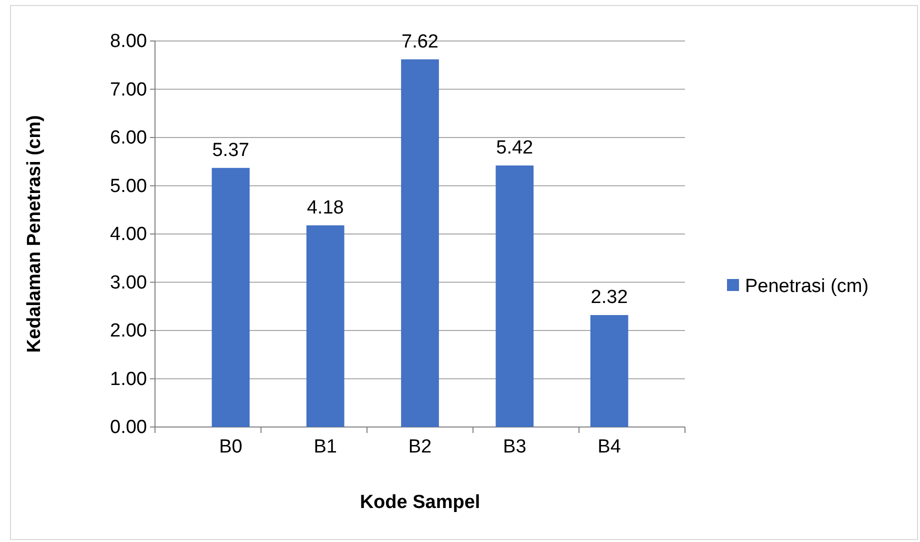 This screenshot has height=542, width=920. Describe the element at coordinates (128, 379) in the screenshot. I see `y-tick-label: 1.00` at that location.